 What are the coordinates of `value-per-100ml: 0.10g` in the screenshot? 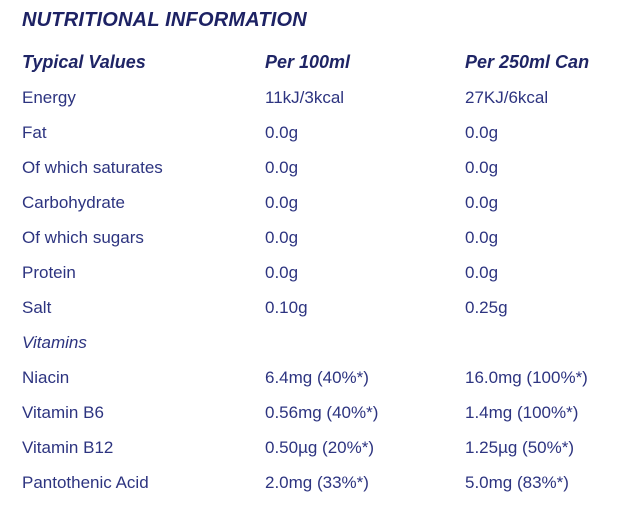 It's located at (286, 307).